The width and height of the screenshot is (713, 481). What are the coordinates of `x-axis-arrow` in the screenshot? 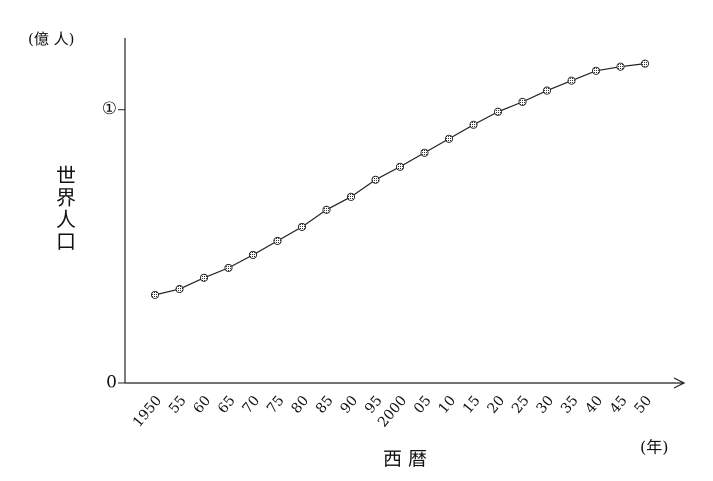 It's located at (679, 383).